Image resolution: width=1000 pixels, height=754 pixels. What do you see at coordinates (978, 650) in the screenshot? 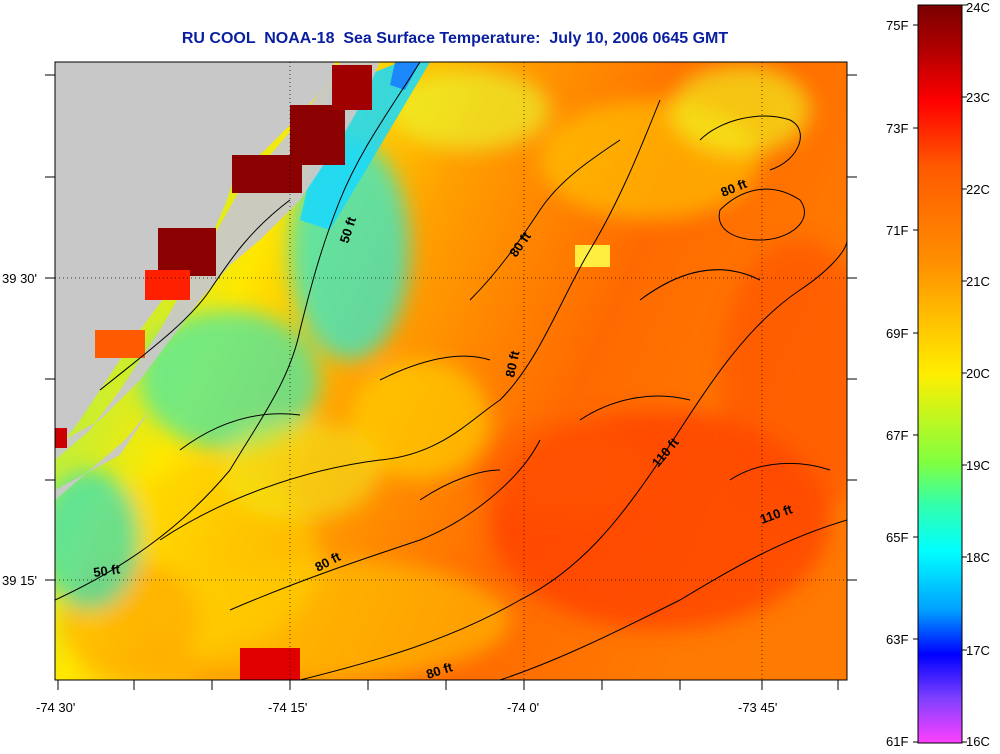
I see `colorbar-c-label: 17C` at bounding box center [978, 650].